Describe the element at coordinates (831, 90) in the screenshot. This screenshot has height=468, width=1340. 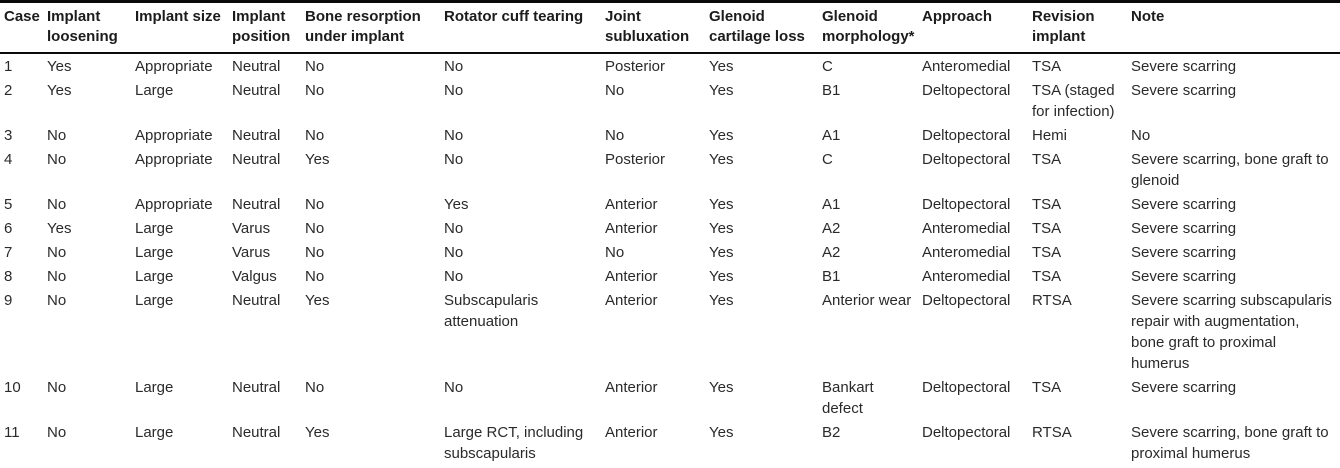
I see `table-cell: B1` at that location.